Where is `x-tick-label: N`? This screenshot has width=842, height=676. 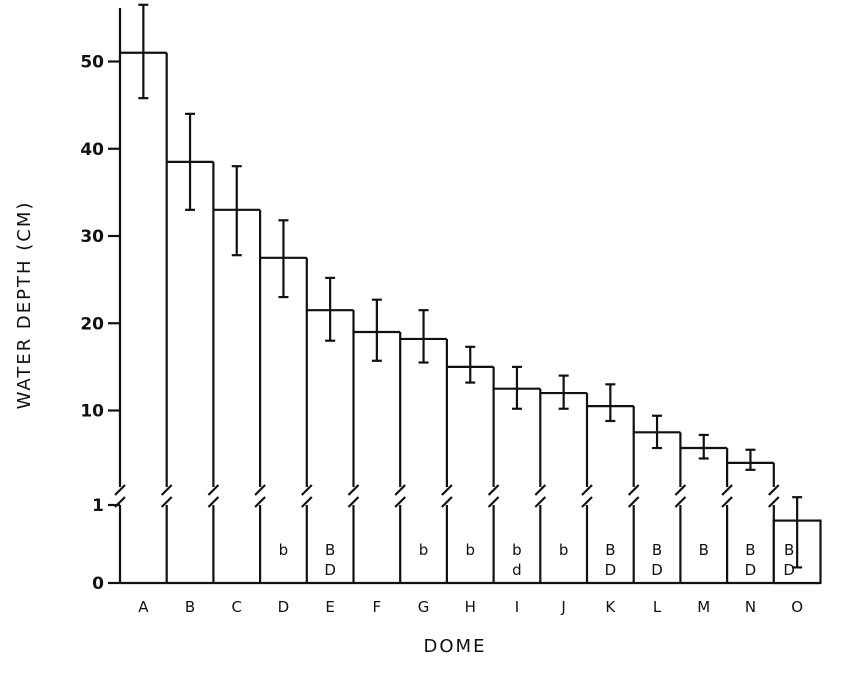 x-tick-label: N is located at coordinates (750, 607).